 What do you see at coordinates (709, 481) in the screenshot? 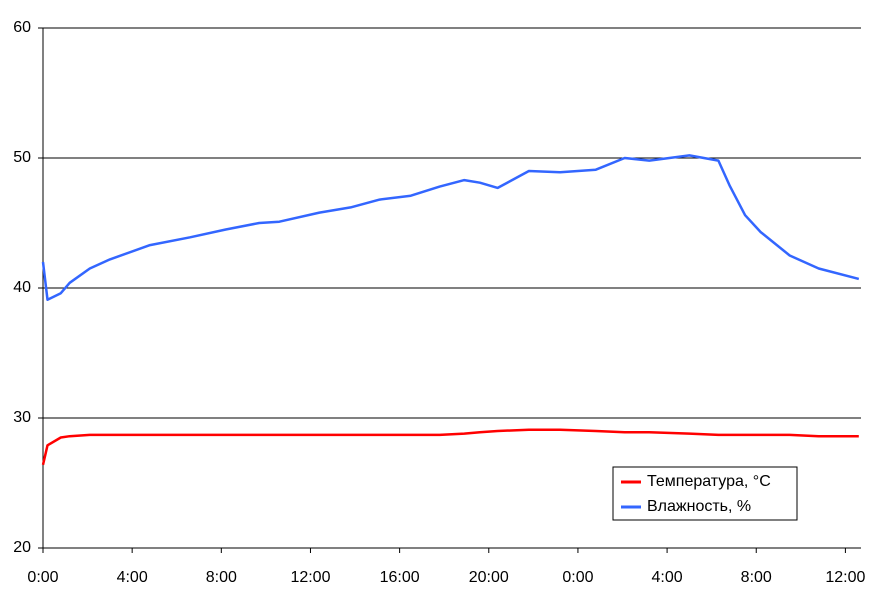
I see `legend-label: Температура, °C` at bounding box center [709, 481].